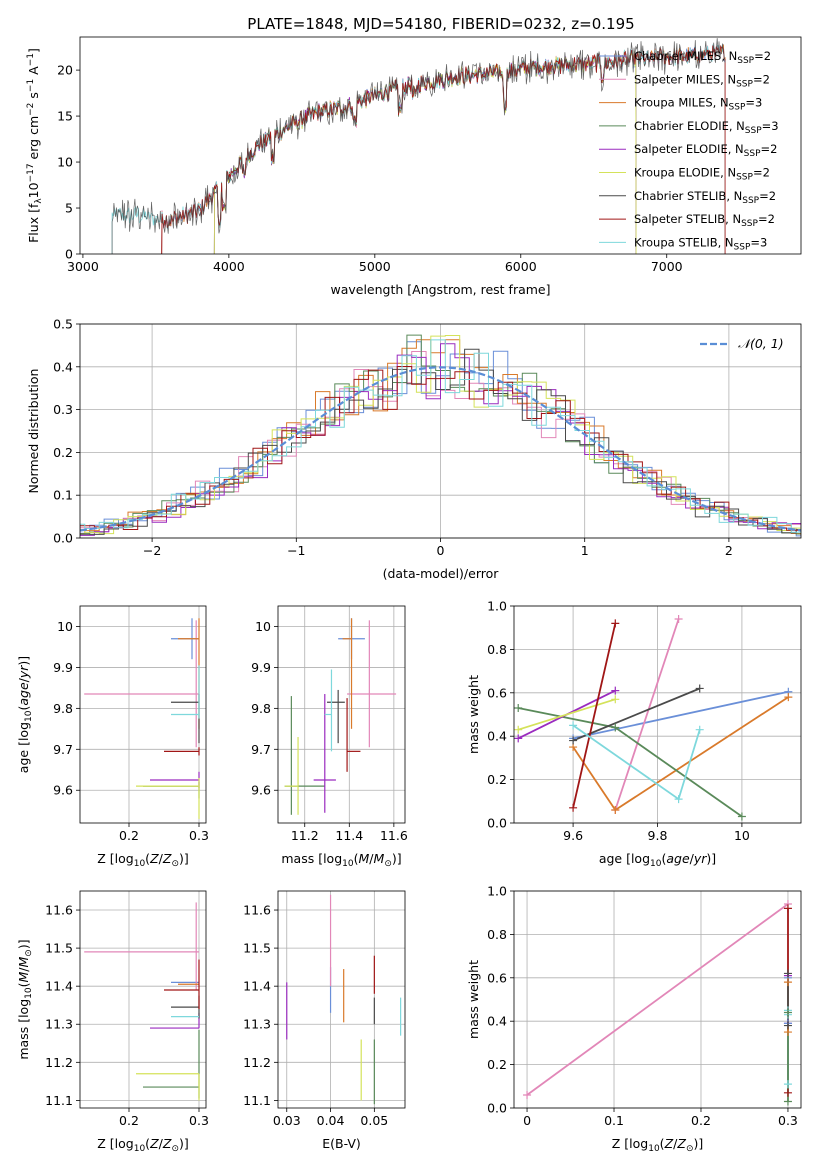  I want to click on x-tick-label: 0.1, so click(614, 1120).